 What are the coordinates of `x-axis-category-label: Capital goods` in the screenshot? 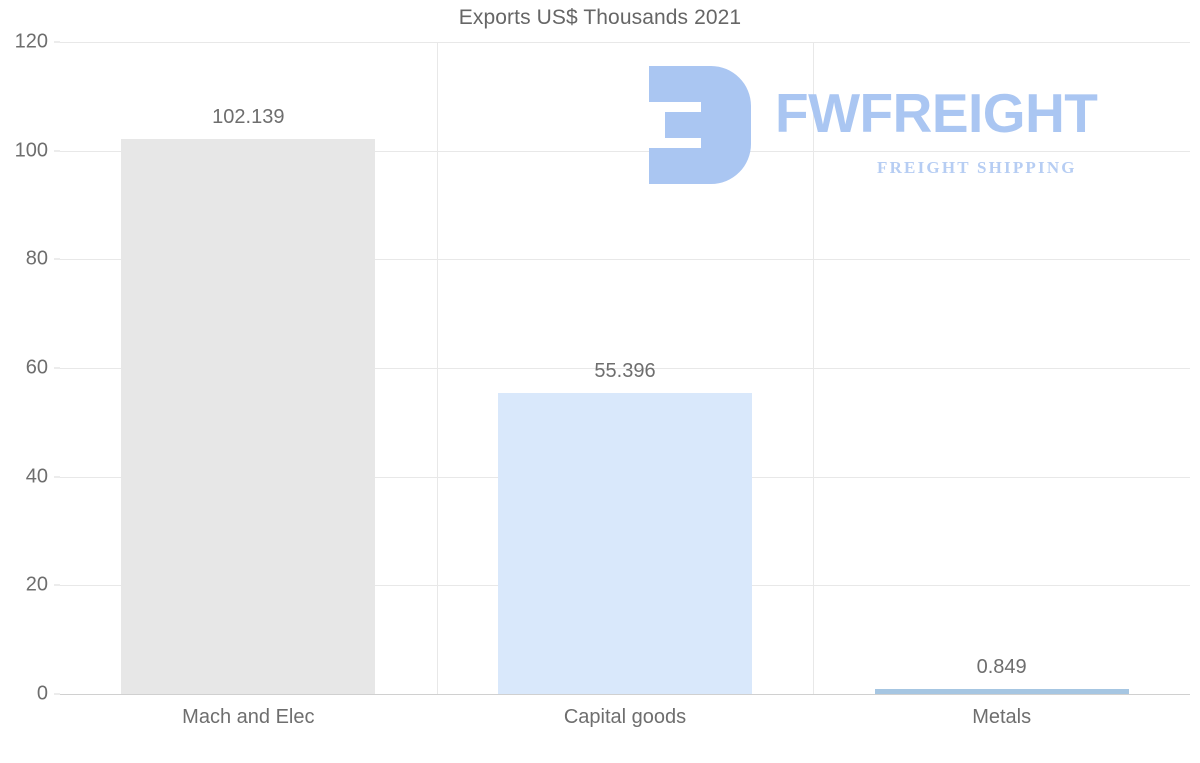 It's located at (625, 717).